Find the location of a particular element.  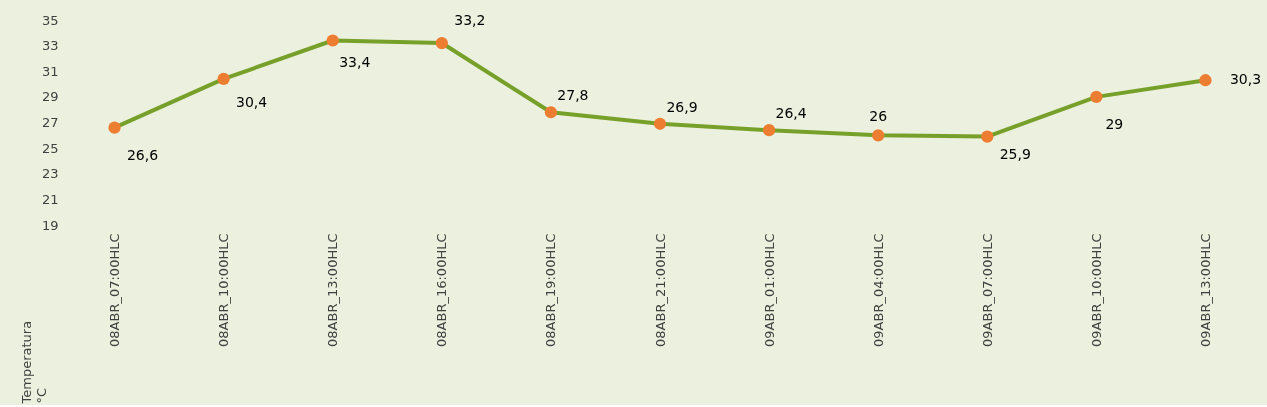

data-label: 26,6 is located at coordinates (142, 154).